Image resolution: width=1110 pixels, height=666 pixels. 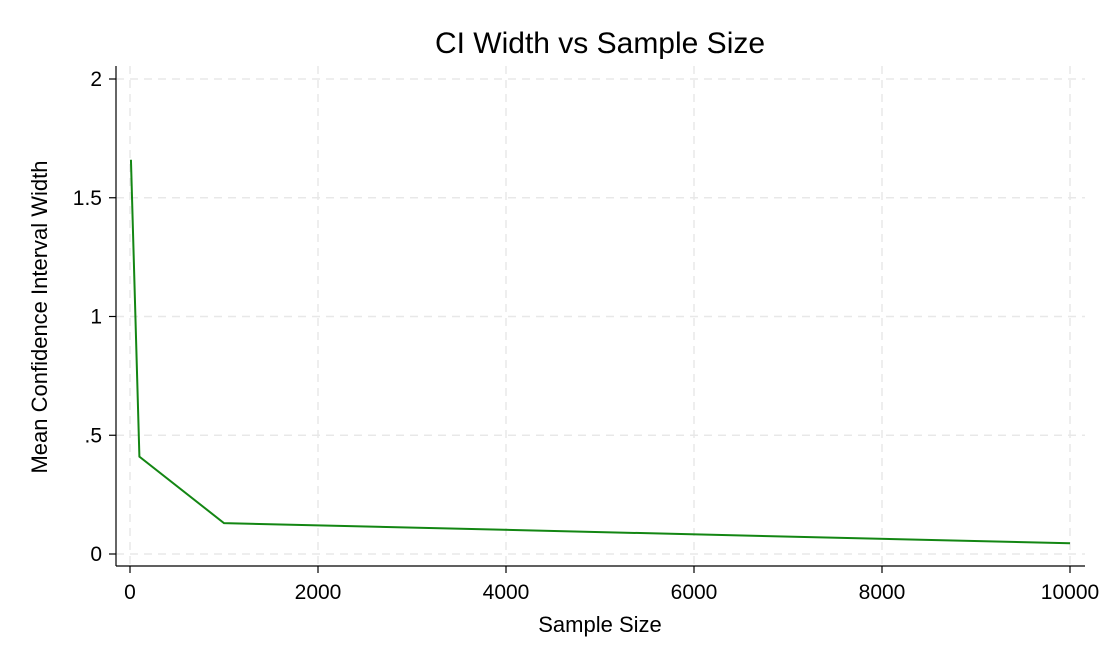 I want to click on y-tick-label: 1, so click(x=96, y=317).